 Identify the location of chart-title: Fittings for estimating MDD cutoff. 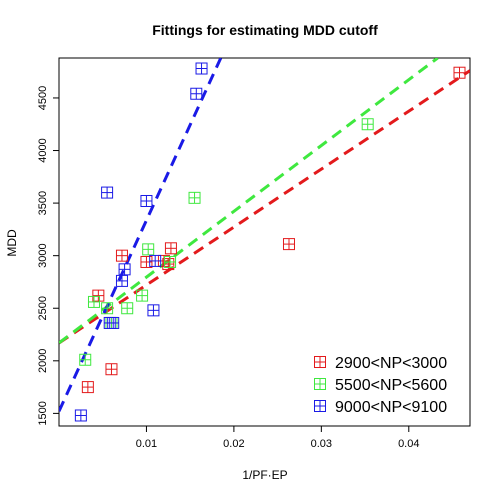
(265, 30).